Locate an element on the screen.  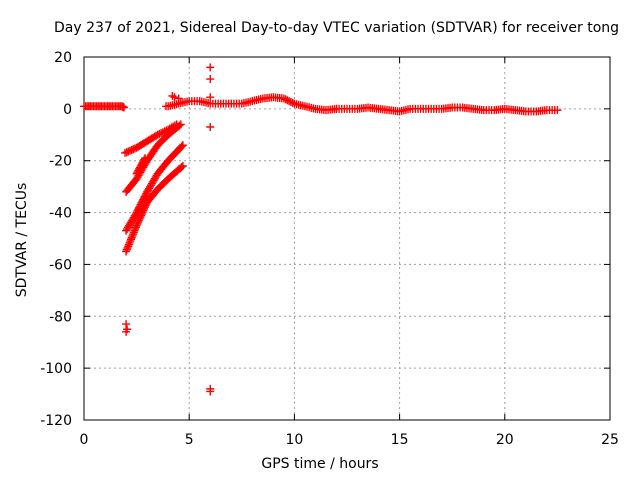
x-tick-label: 10 is located at coordinates (294, 440).